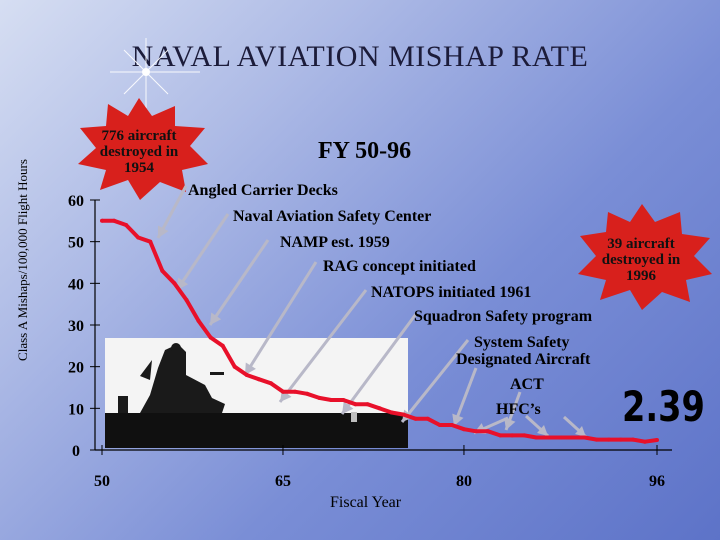 Image resolution: width=720 pixels, height=540 pixels. What do you see at coordinates (365, 151) in the screenshot?
I see `fiscal-range-label: FY 50-96` at bounding box center [365, 151].